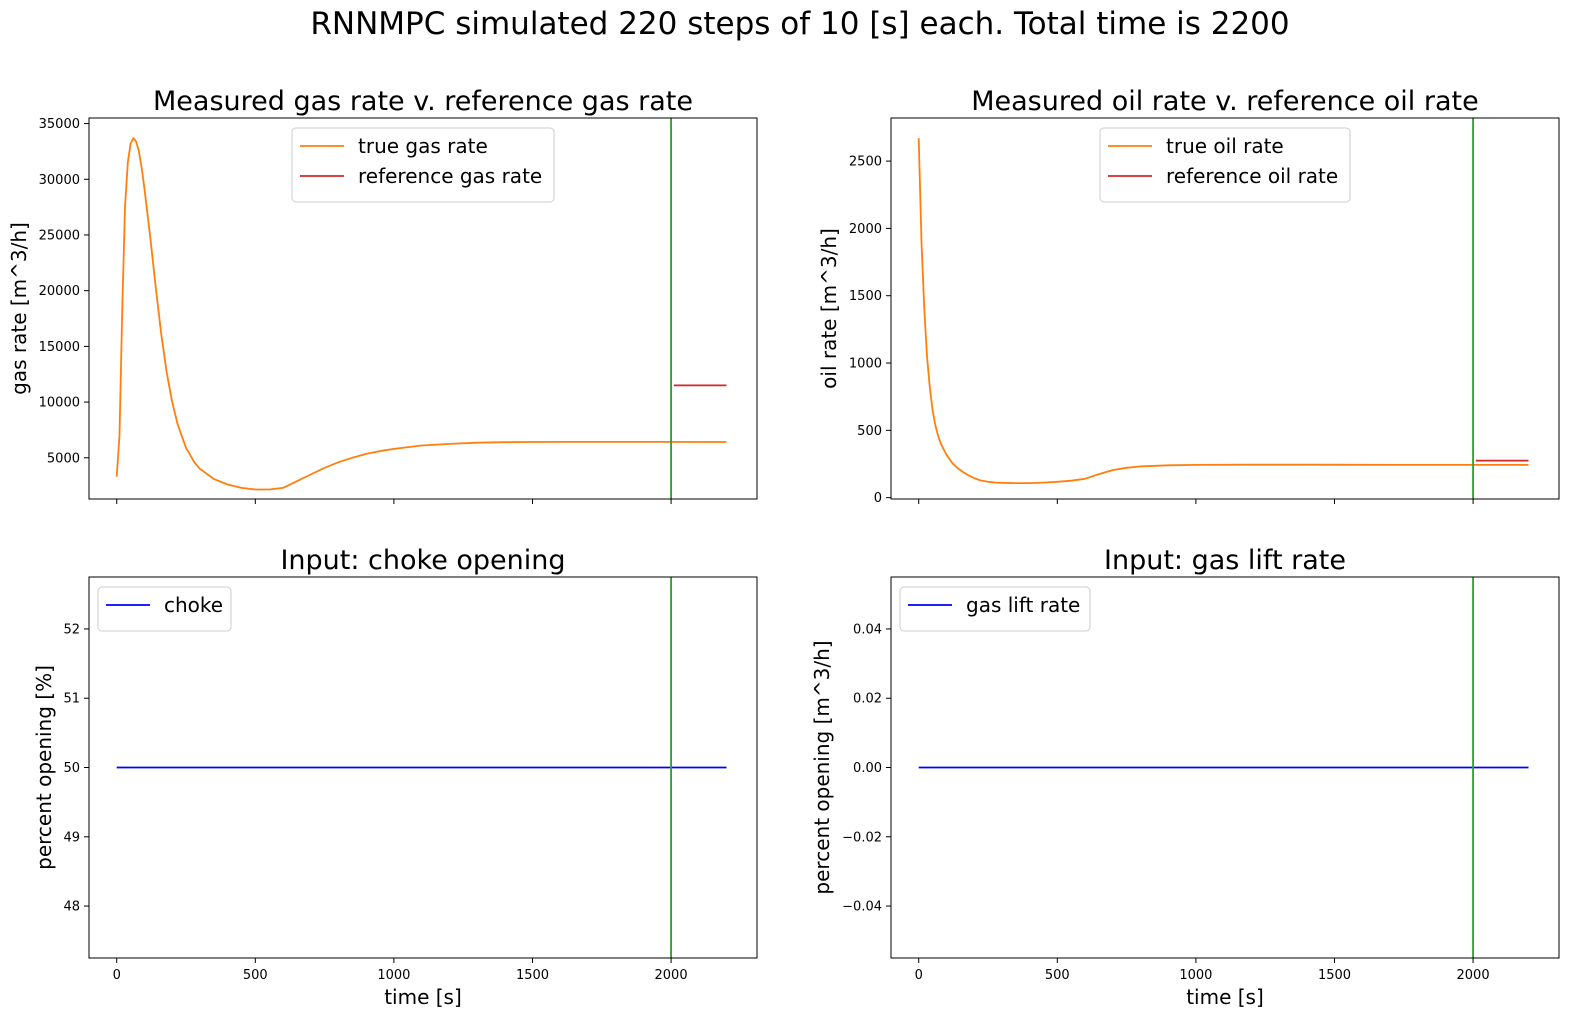 The image size is (1587, 1028). Describe the element at coordinates (59, 347) in the screenshot. I see `y-tick-label: 15000` at that location.